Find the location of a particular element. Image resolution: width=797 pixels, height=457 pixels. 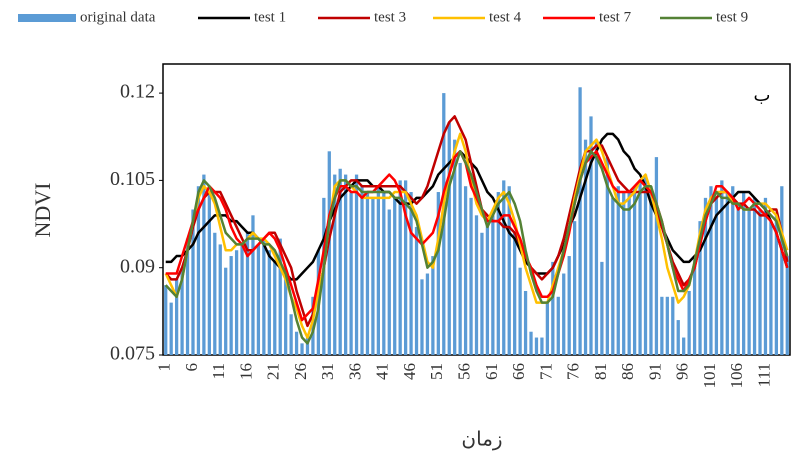

x-tick-label: 111 is located at coordinates (763, 375).